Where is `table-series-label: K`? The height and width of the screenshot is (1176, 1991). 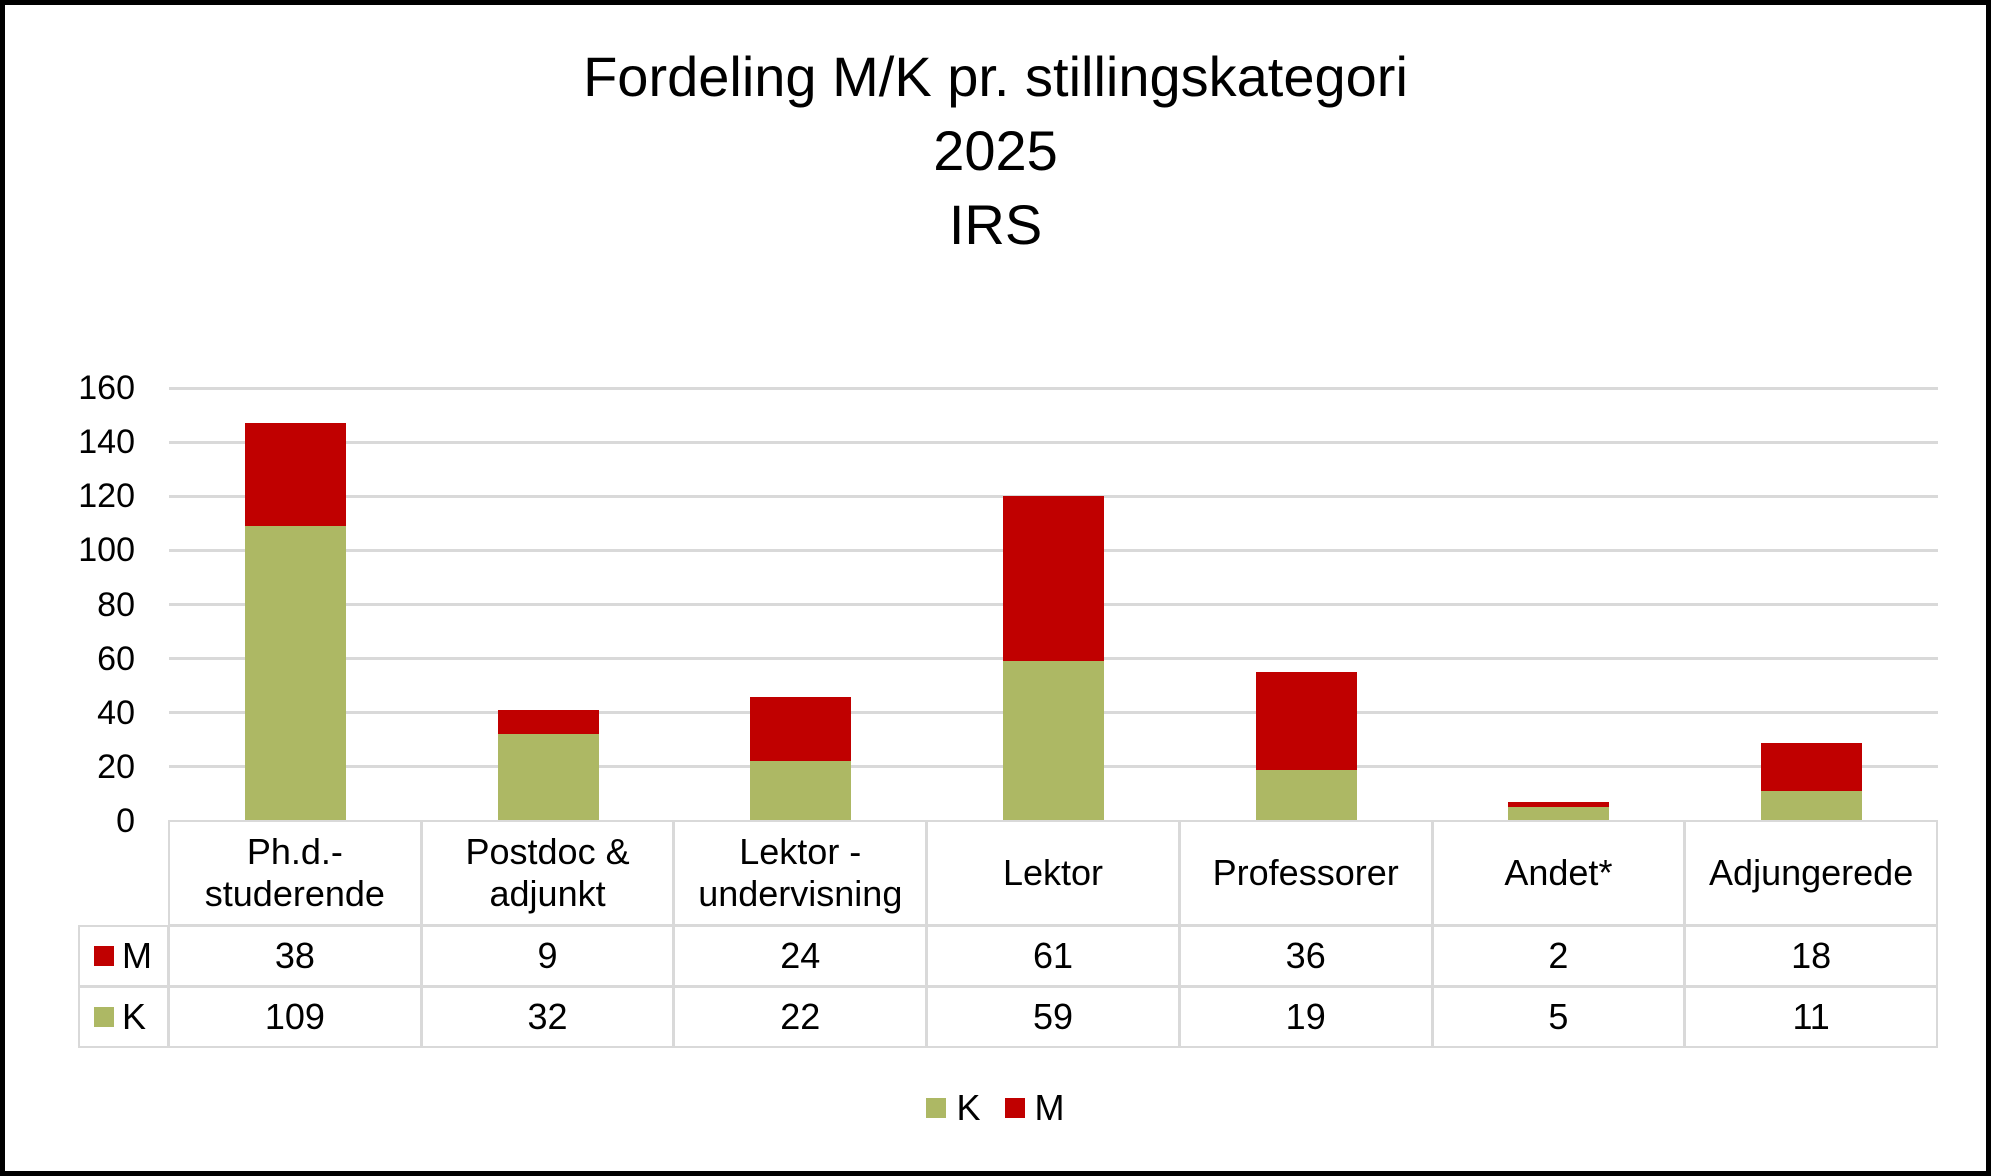
table-series-label: K is located at coordinates (123, 1017).